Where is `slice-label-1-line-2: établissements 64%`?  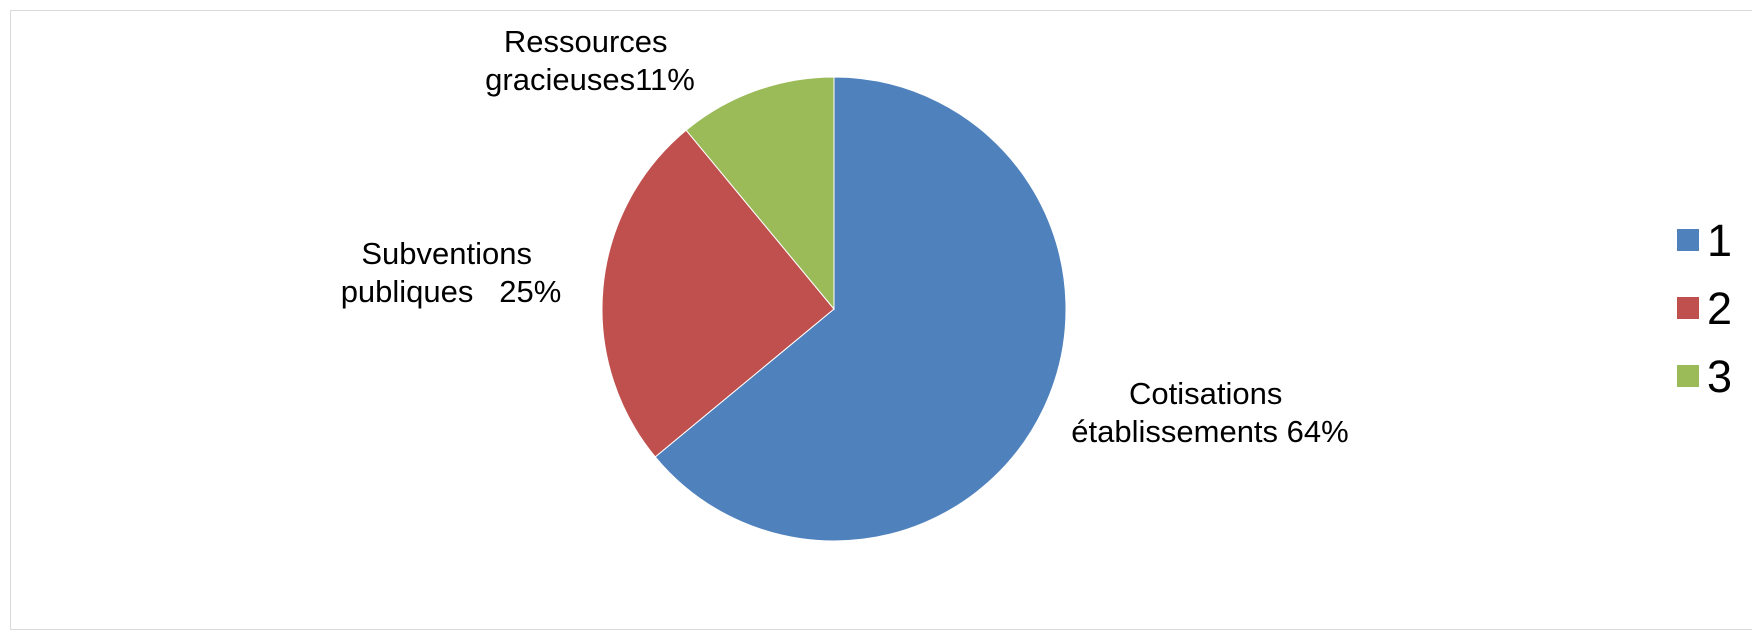
slice-label-1-line-2: établissements 64% is located at coordinates (1209, 431).